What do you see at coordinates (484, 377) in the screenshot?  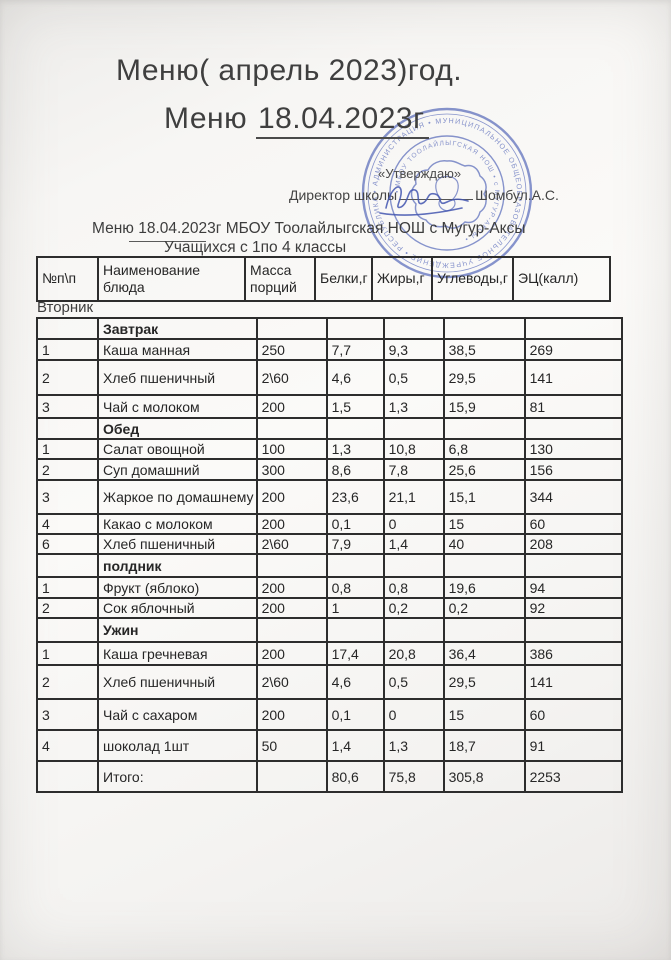 I see `carbs-cell: 29,5` at bounding box center [484, 377].